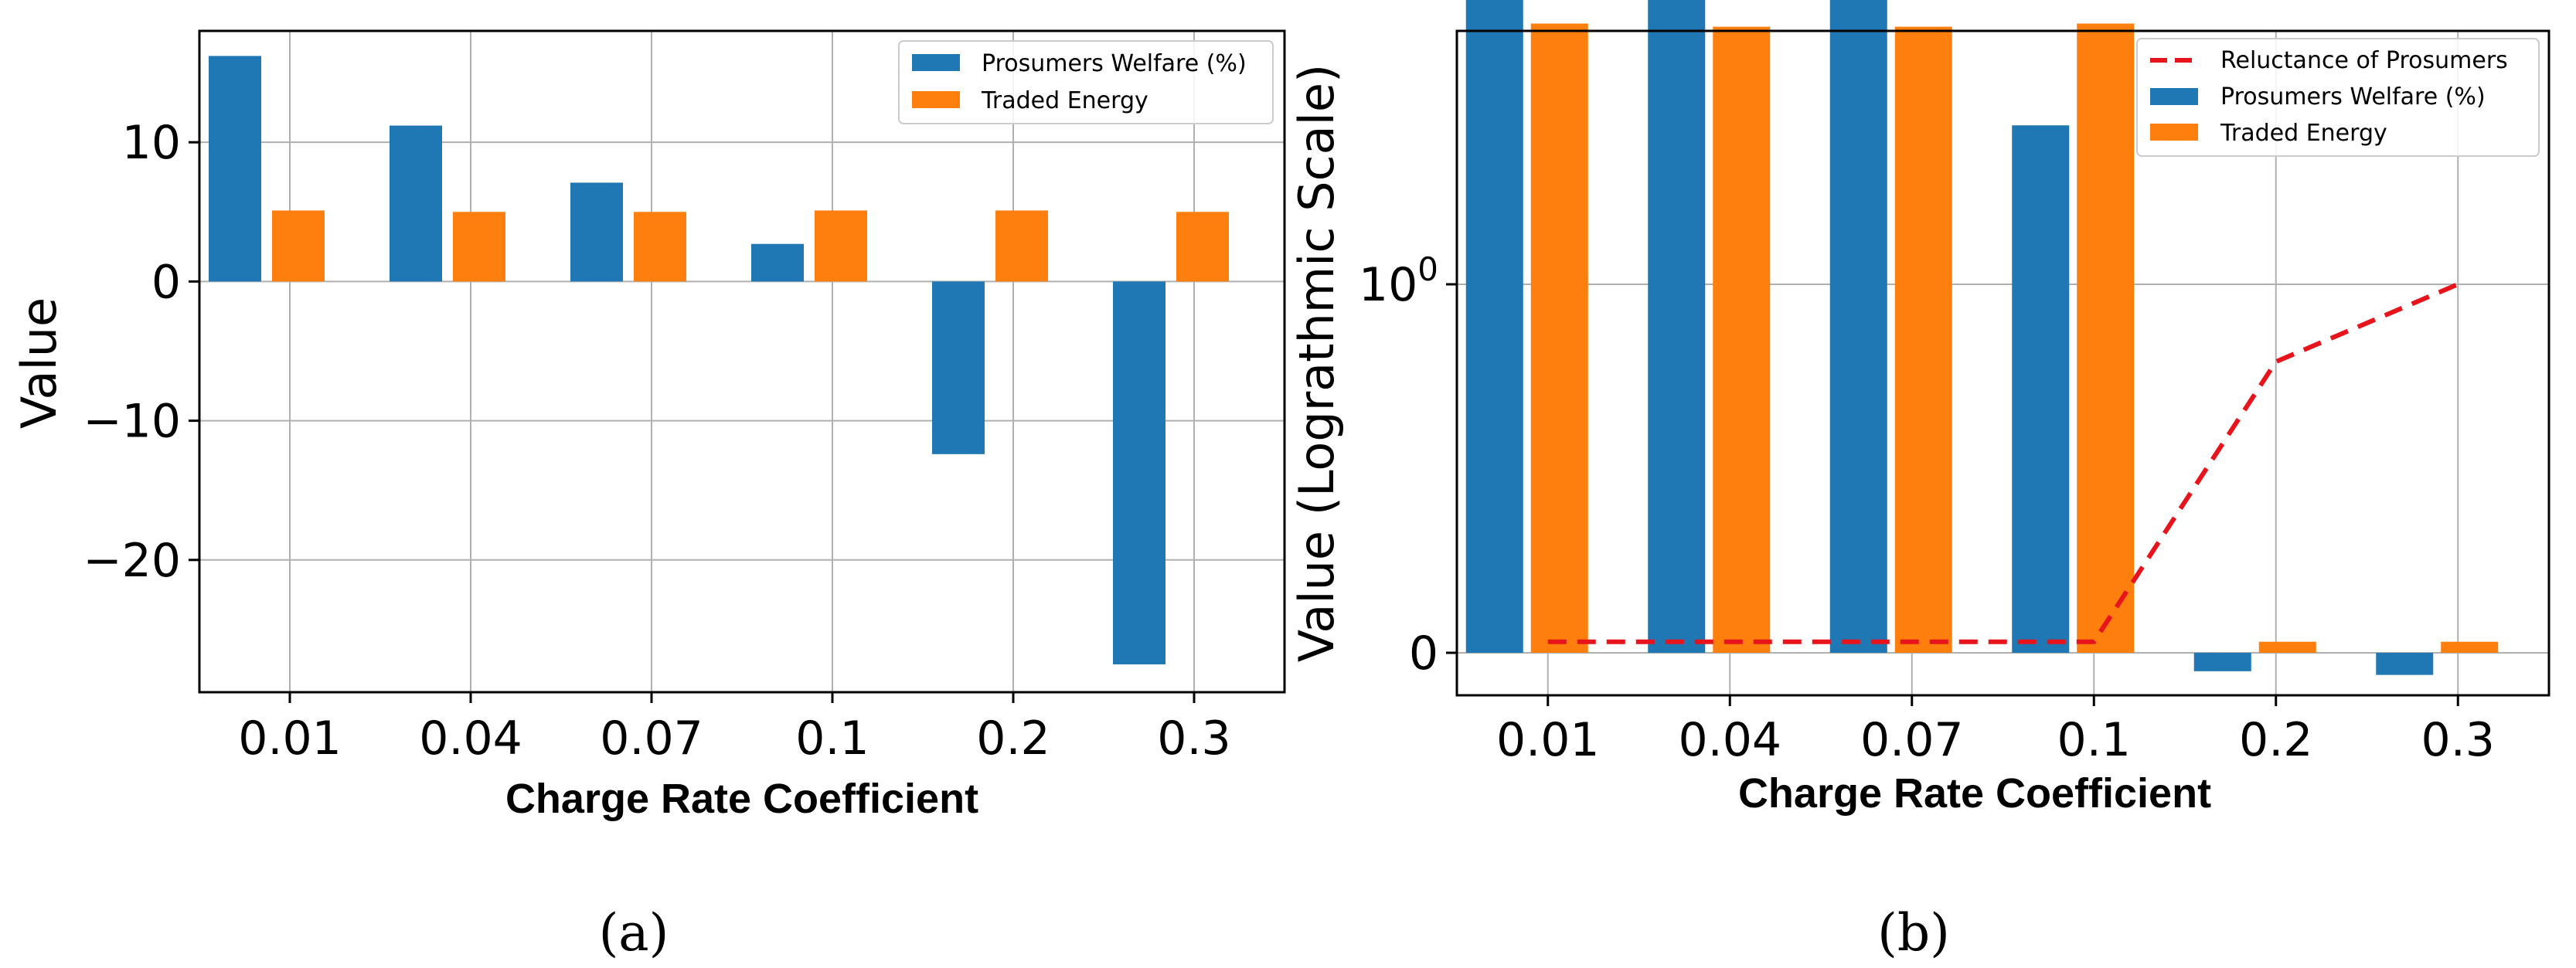  I want to click on chart-b-xtick-label: 0.1, so click(2094, 740).